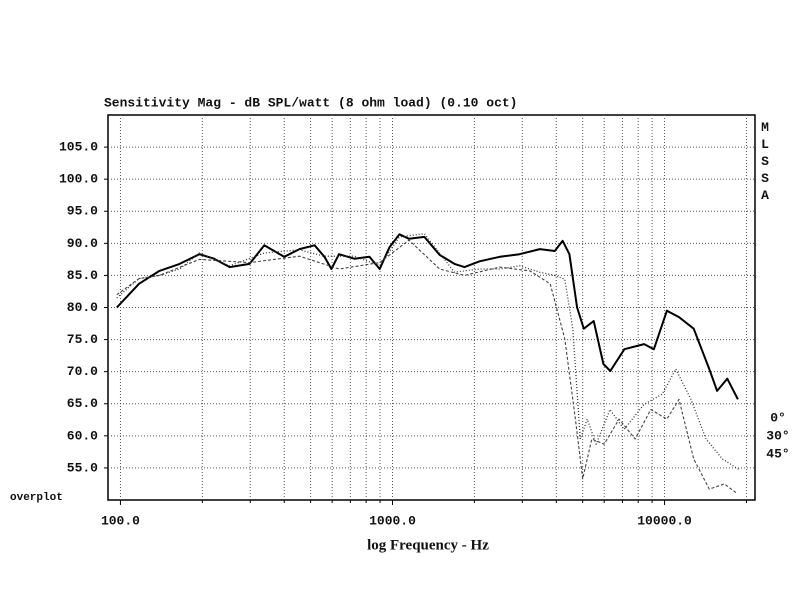 This screenshot has width=800, height=600. What do you see at coordinates (36, 498) in the screenshot?
I see `annotation: overplot` at bounding box center [36, 498].